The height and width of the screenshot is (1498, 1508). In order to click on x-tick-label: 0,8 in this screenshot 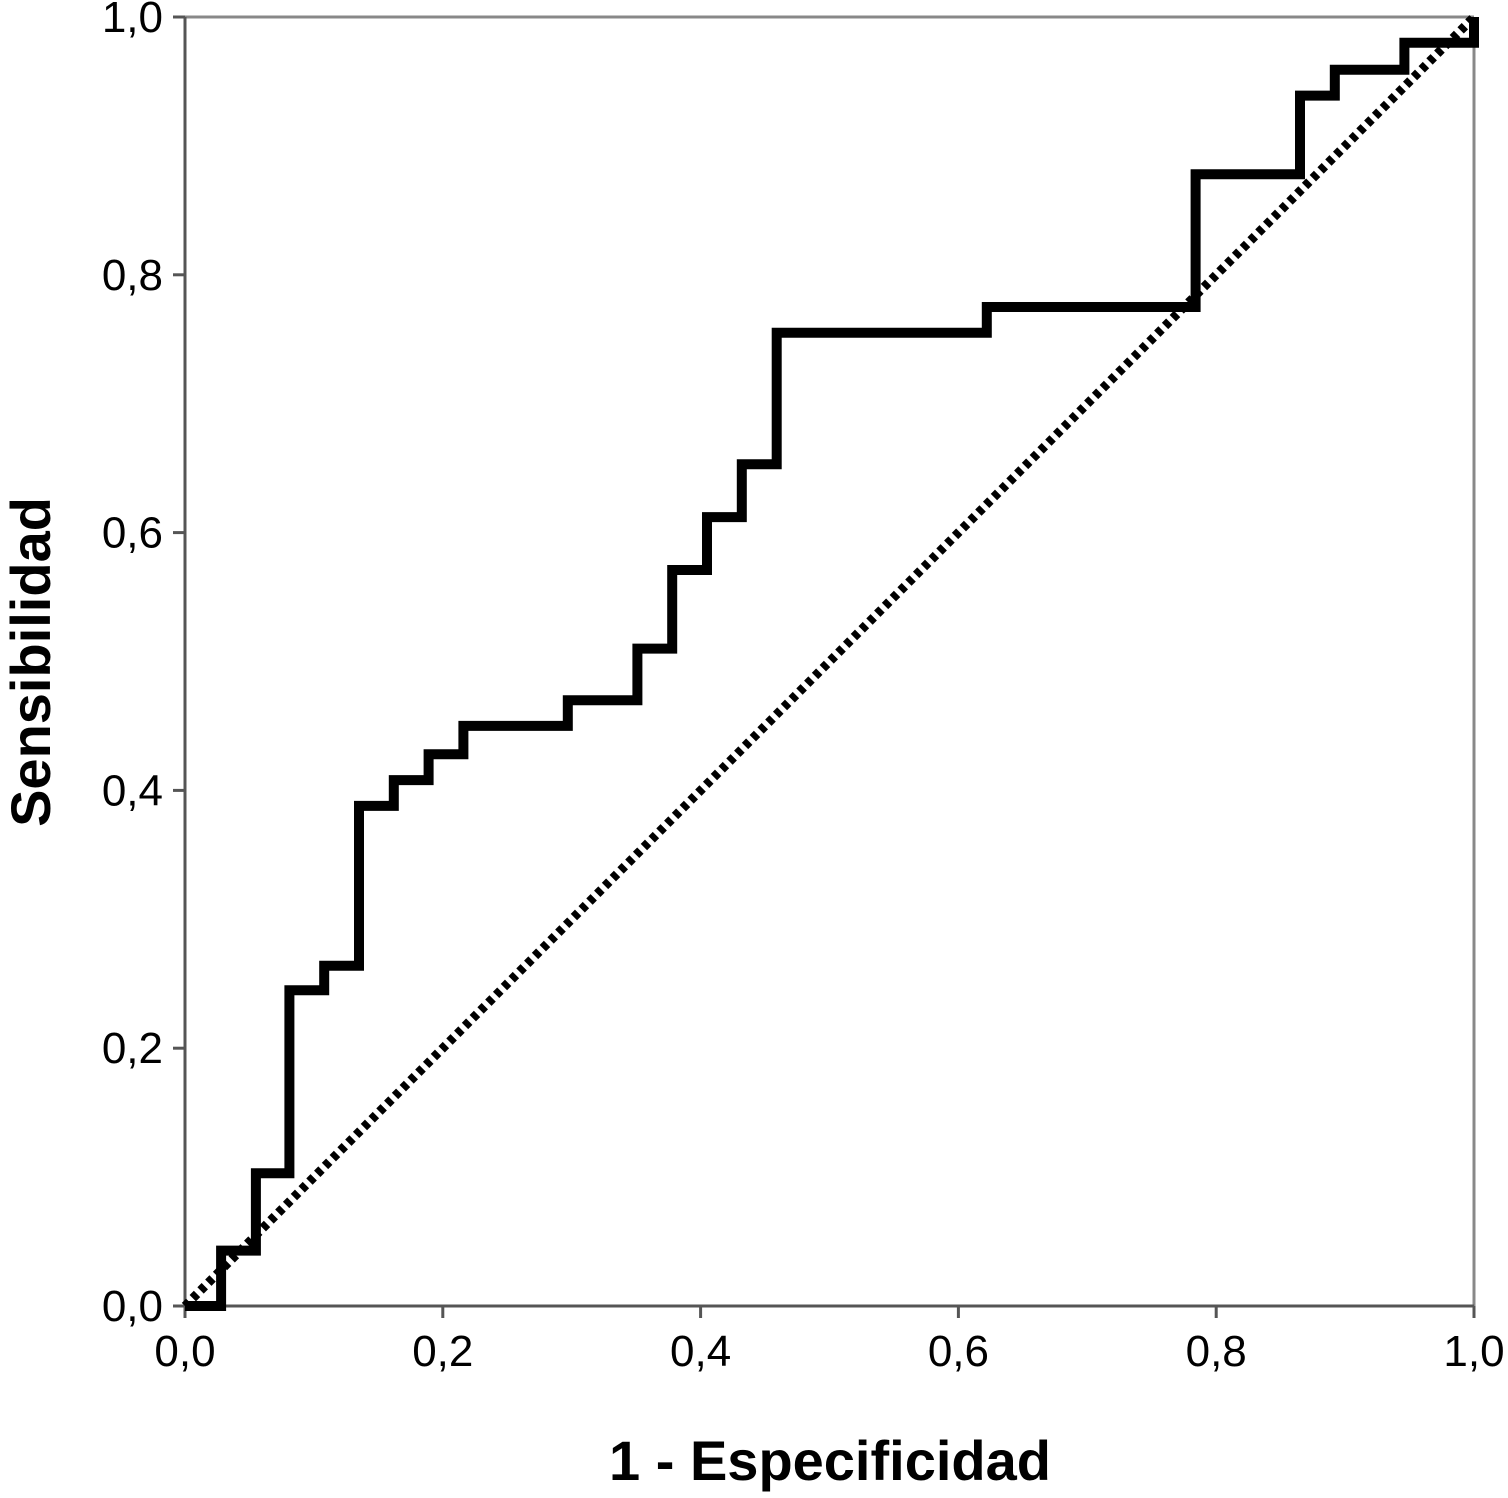, I will do `click(1216, 1351)`.